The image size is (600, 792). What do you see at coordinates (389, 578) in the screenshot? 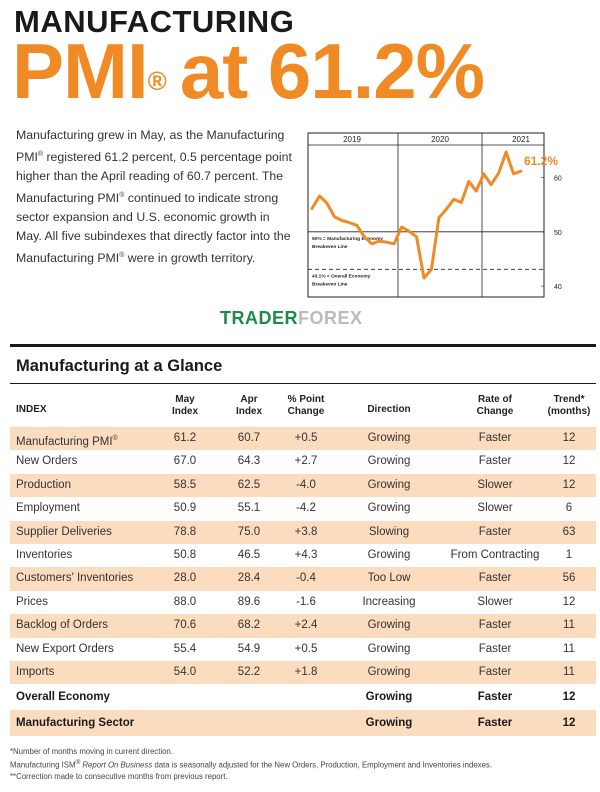
I see `cell-direction: Too Low` at bounding box center [389, 578].